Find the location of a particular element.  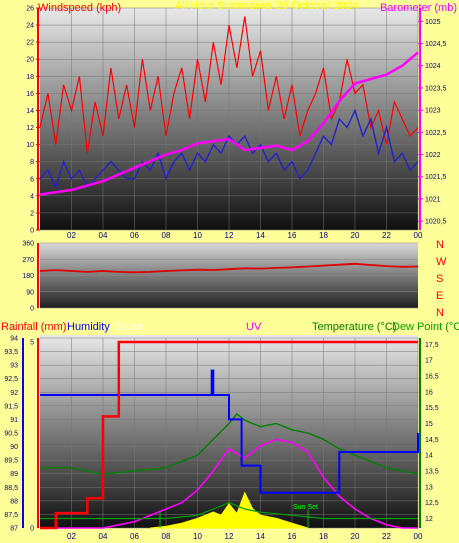

chart2-y-ticks: 0 90 180 270 360 is located at coordinates (30, 277).